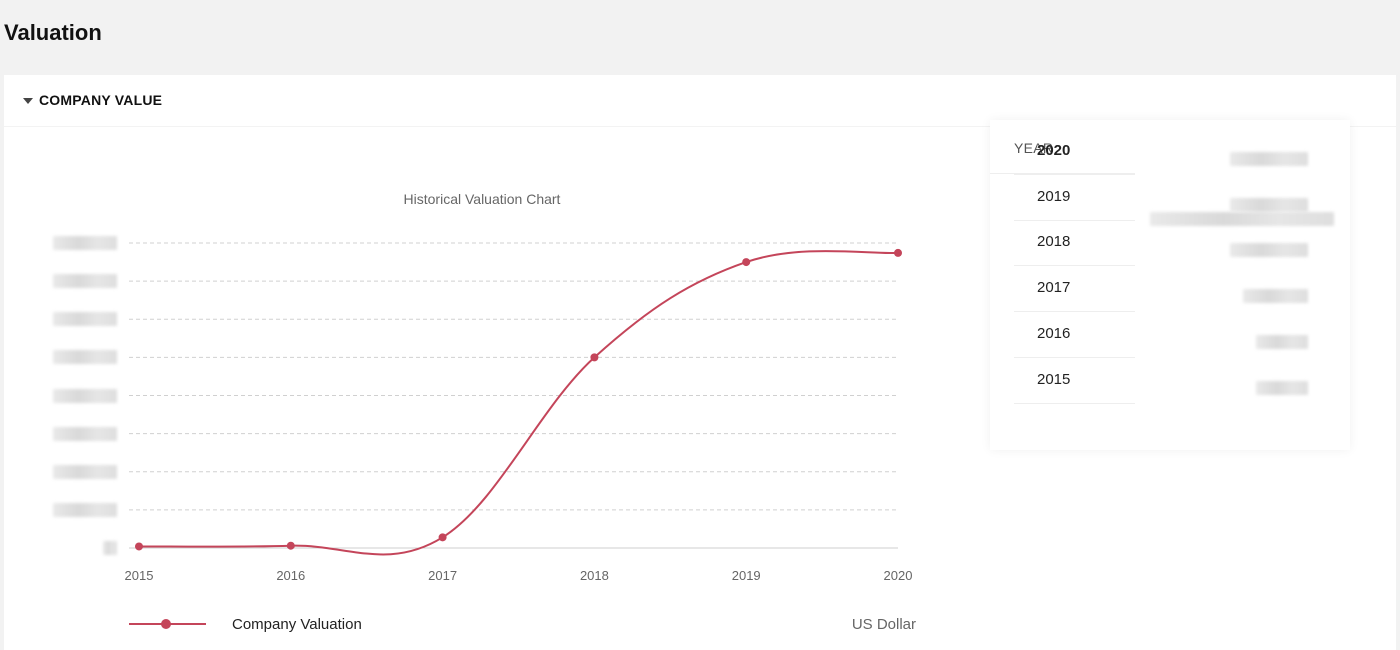 This screenshot has height=650, width=1400. Describe the element at coordinates (898, 575) in the screenshot. I see `x-tick-label: 2020` at that location.